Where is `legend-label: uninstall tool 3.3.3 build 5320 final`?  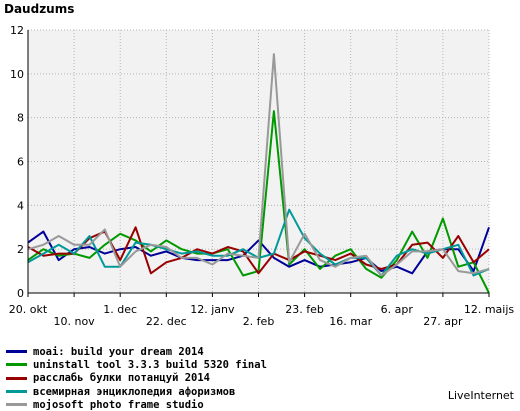
legend-label: uninstall tool 3.3.3 build 5320 final is located at coordinates (150, 364).